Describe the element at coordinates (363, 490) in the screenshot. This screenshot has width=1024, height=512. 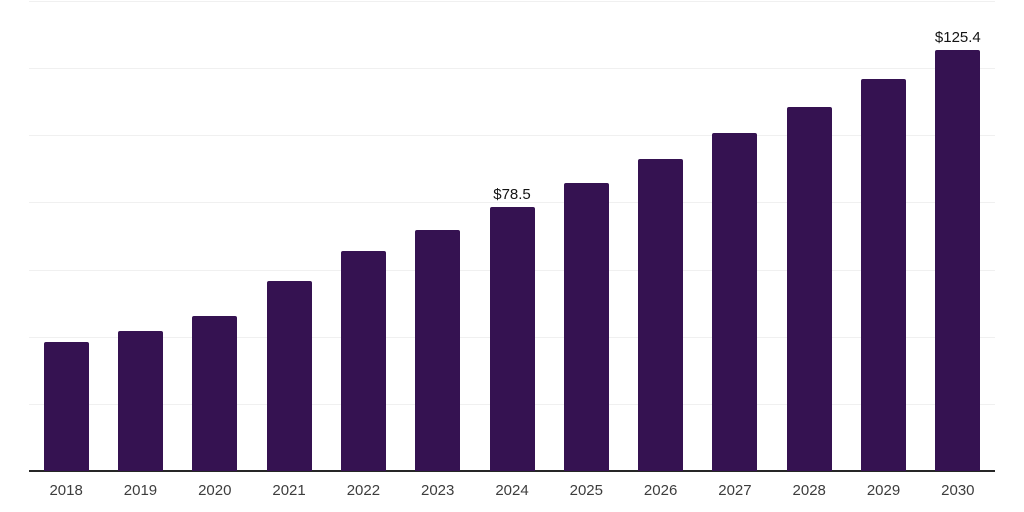
I see `x-tick-label-2022: 2022` at that location.